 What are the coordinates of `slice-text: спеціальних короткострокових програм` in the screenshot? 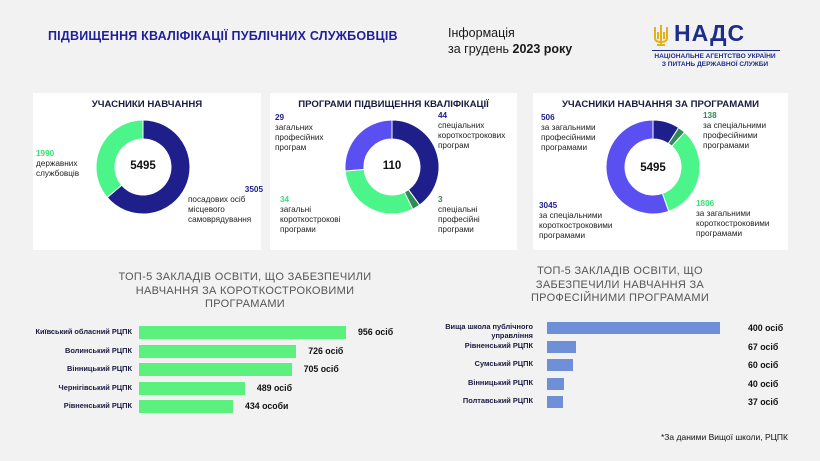 It's located at (472, 135).